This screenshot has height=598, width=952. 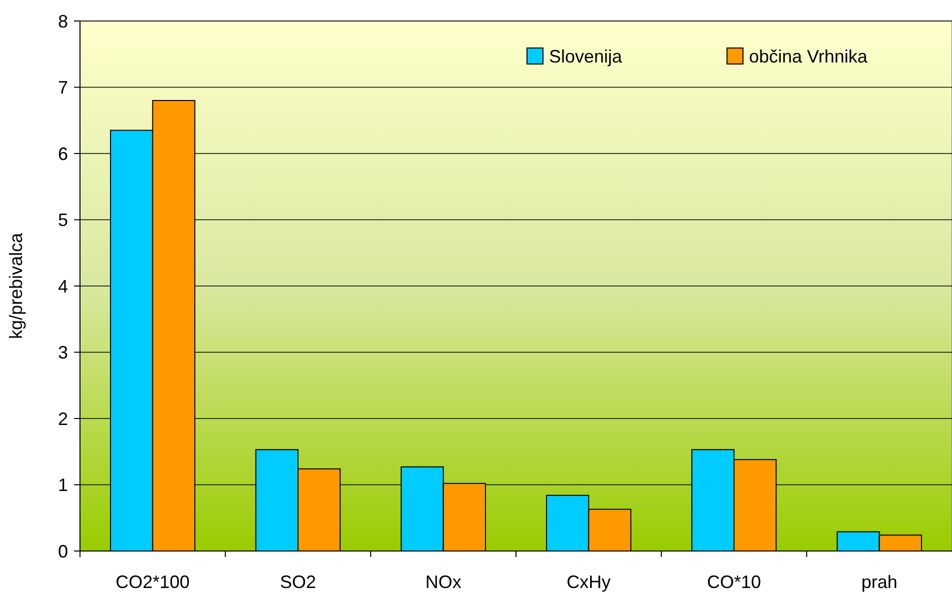 I want to click on y-tick-label: 6, so click(x=63, y=154).